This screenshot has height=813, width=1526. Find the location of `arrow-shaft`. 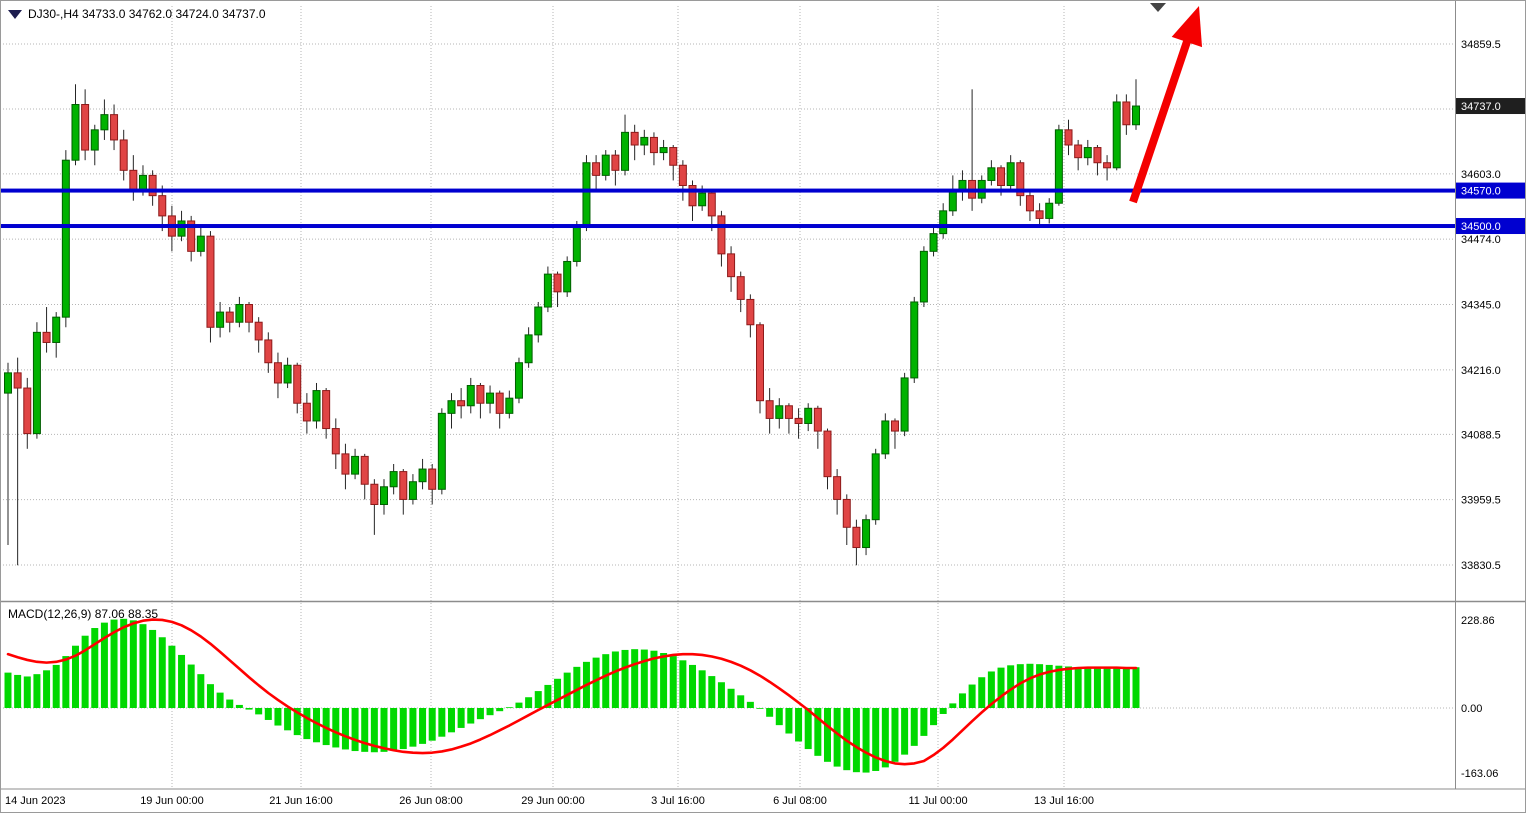

arrow-shaft is located at coordinates (1161, 119).